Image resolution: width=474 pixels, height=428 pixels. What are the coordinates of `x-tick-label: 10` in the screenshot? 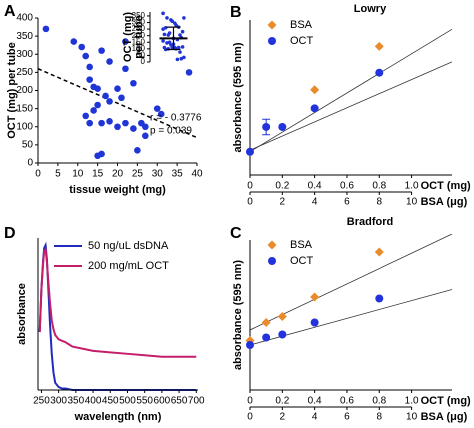 It's located at (78, 174).